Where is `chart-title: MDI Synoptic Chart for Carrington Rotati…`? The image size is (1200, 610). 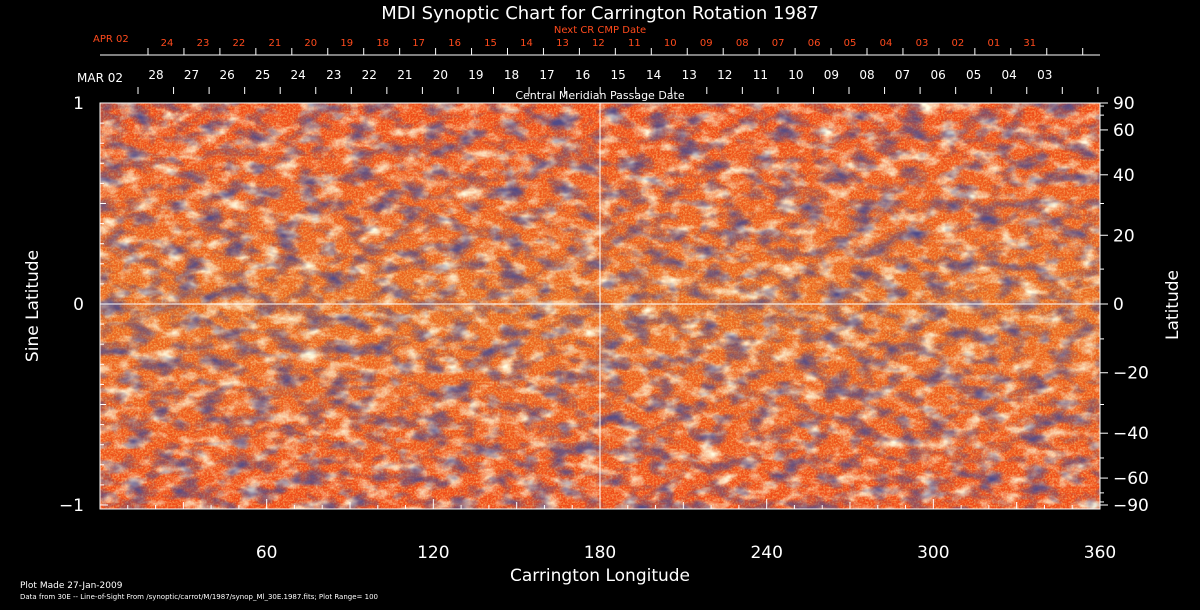 chart-title: MDI Synoptic Chart for Carrington Rotati… is located at coordinates (600, 13).